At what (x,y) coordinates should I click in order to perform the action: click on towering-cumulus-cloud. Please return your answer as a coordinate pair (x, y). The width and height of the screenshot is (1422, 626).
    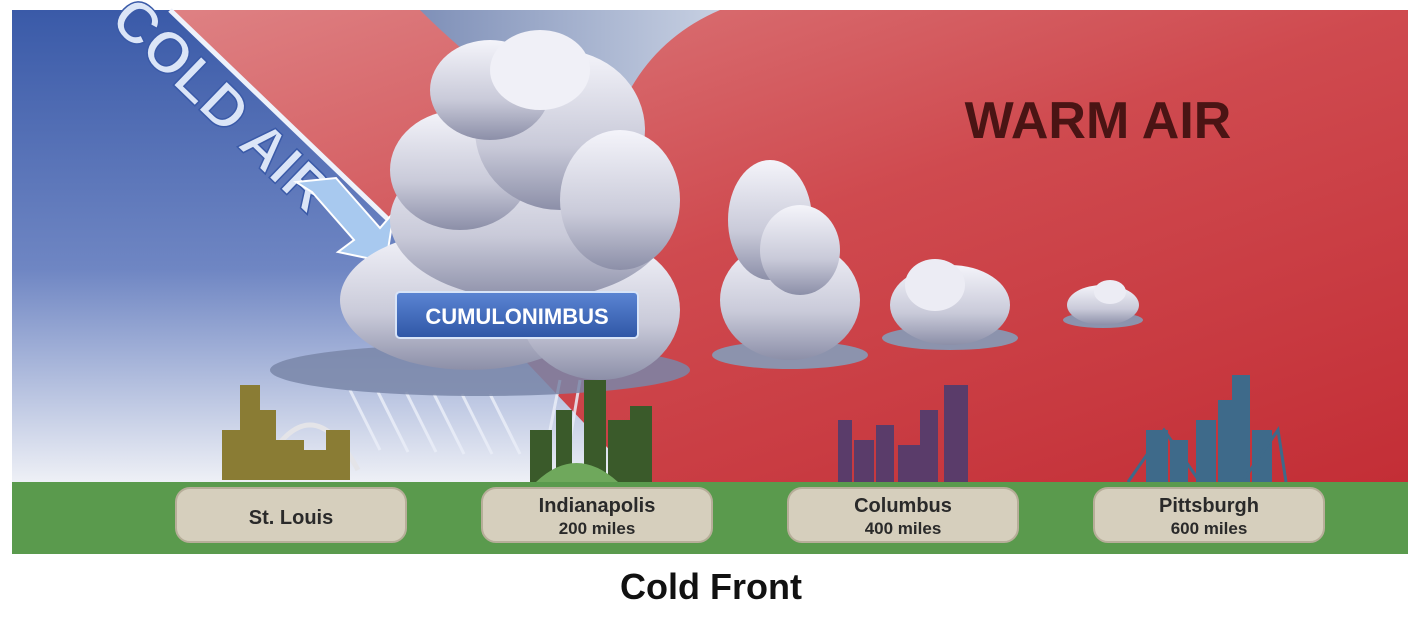
    Looking at the image, I should click on (790, 264).